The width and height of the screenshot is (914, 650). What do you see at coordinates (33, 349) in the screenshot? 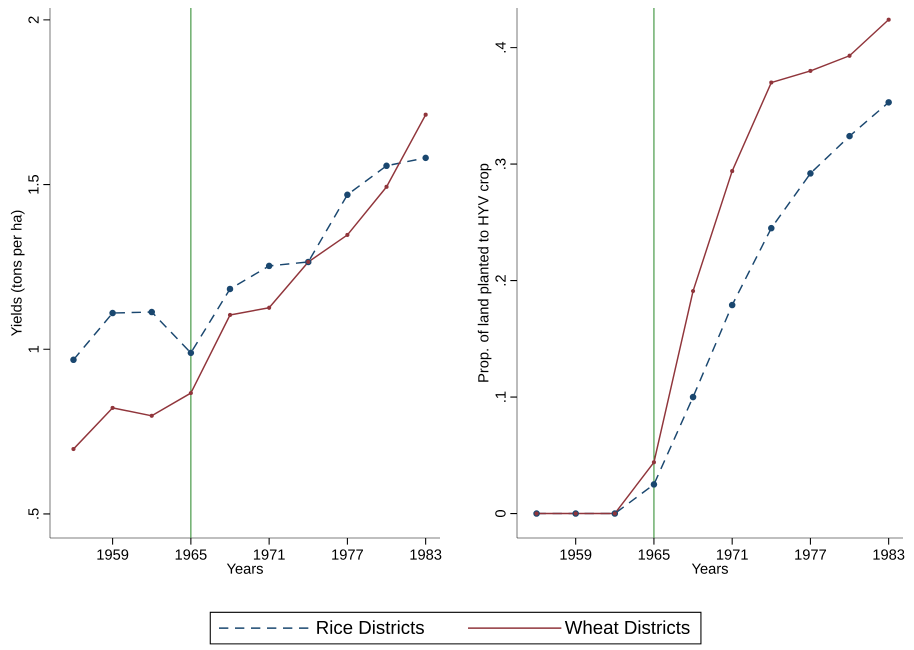
I see `y-tick-label: 1` at bounding box center [33, 349].